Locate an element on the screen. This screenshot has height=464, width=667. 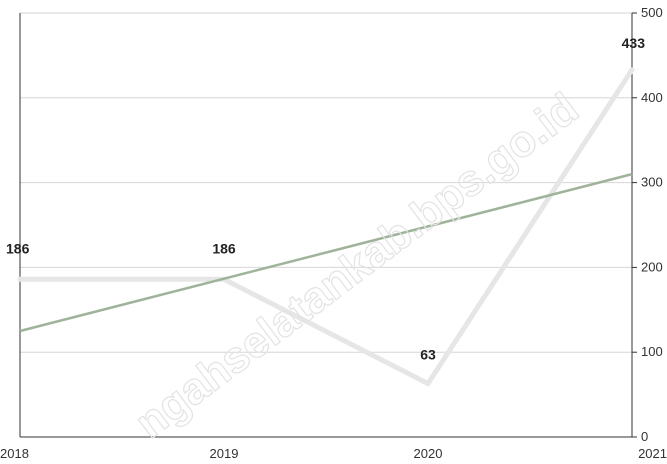
data-label: 63 is located at coordinates (428, 355).